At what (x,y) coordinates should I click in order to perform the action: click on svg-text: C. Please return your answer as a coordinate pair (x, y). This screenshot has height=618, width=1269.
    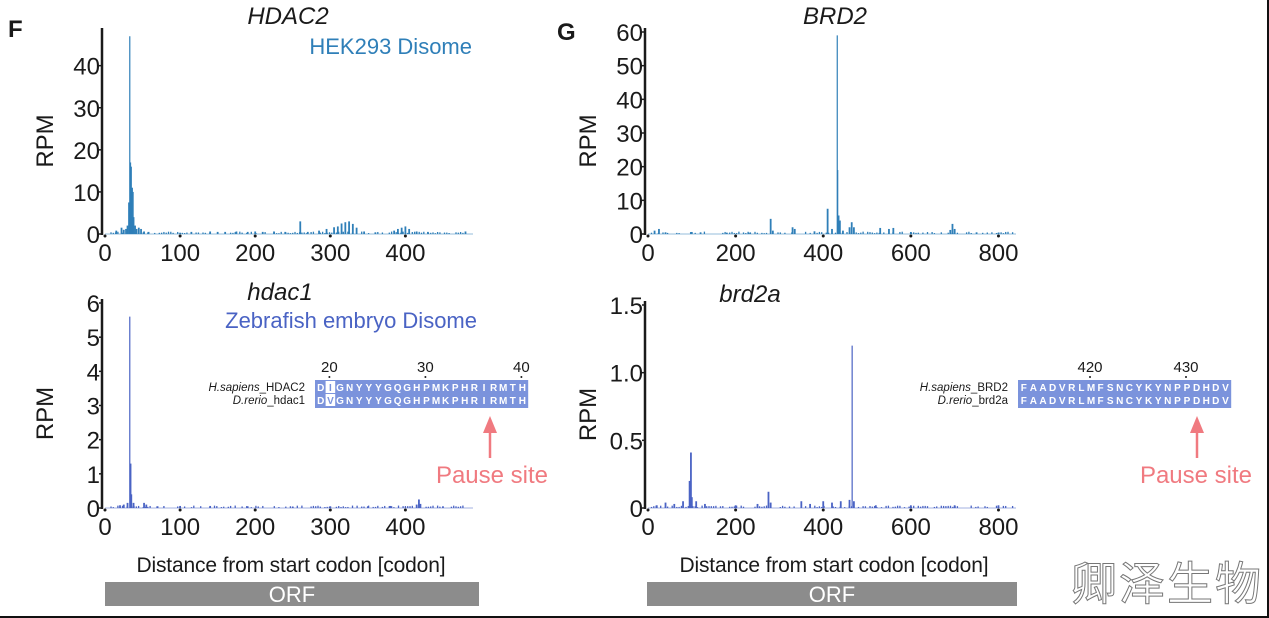
    Looking at the image, I should click on (1129, 401).